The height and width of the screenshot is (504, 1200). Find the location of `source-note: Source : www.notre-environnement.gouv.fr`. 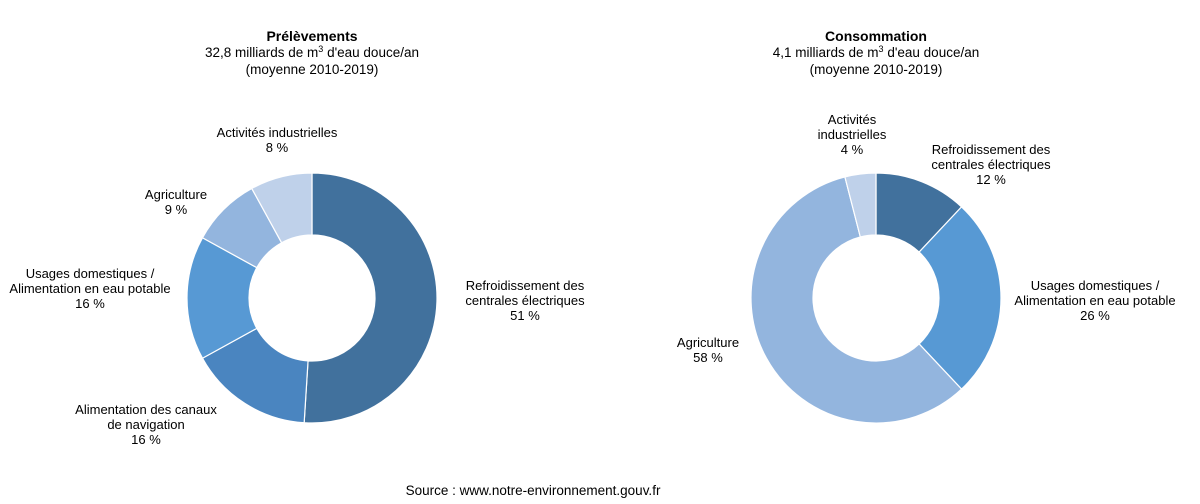

source-note: Source : www.notre-environnement.gouv.fr is located at coordinates (533, 490).